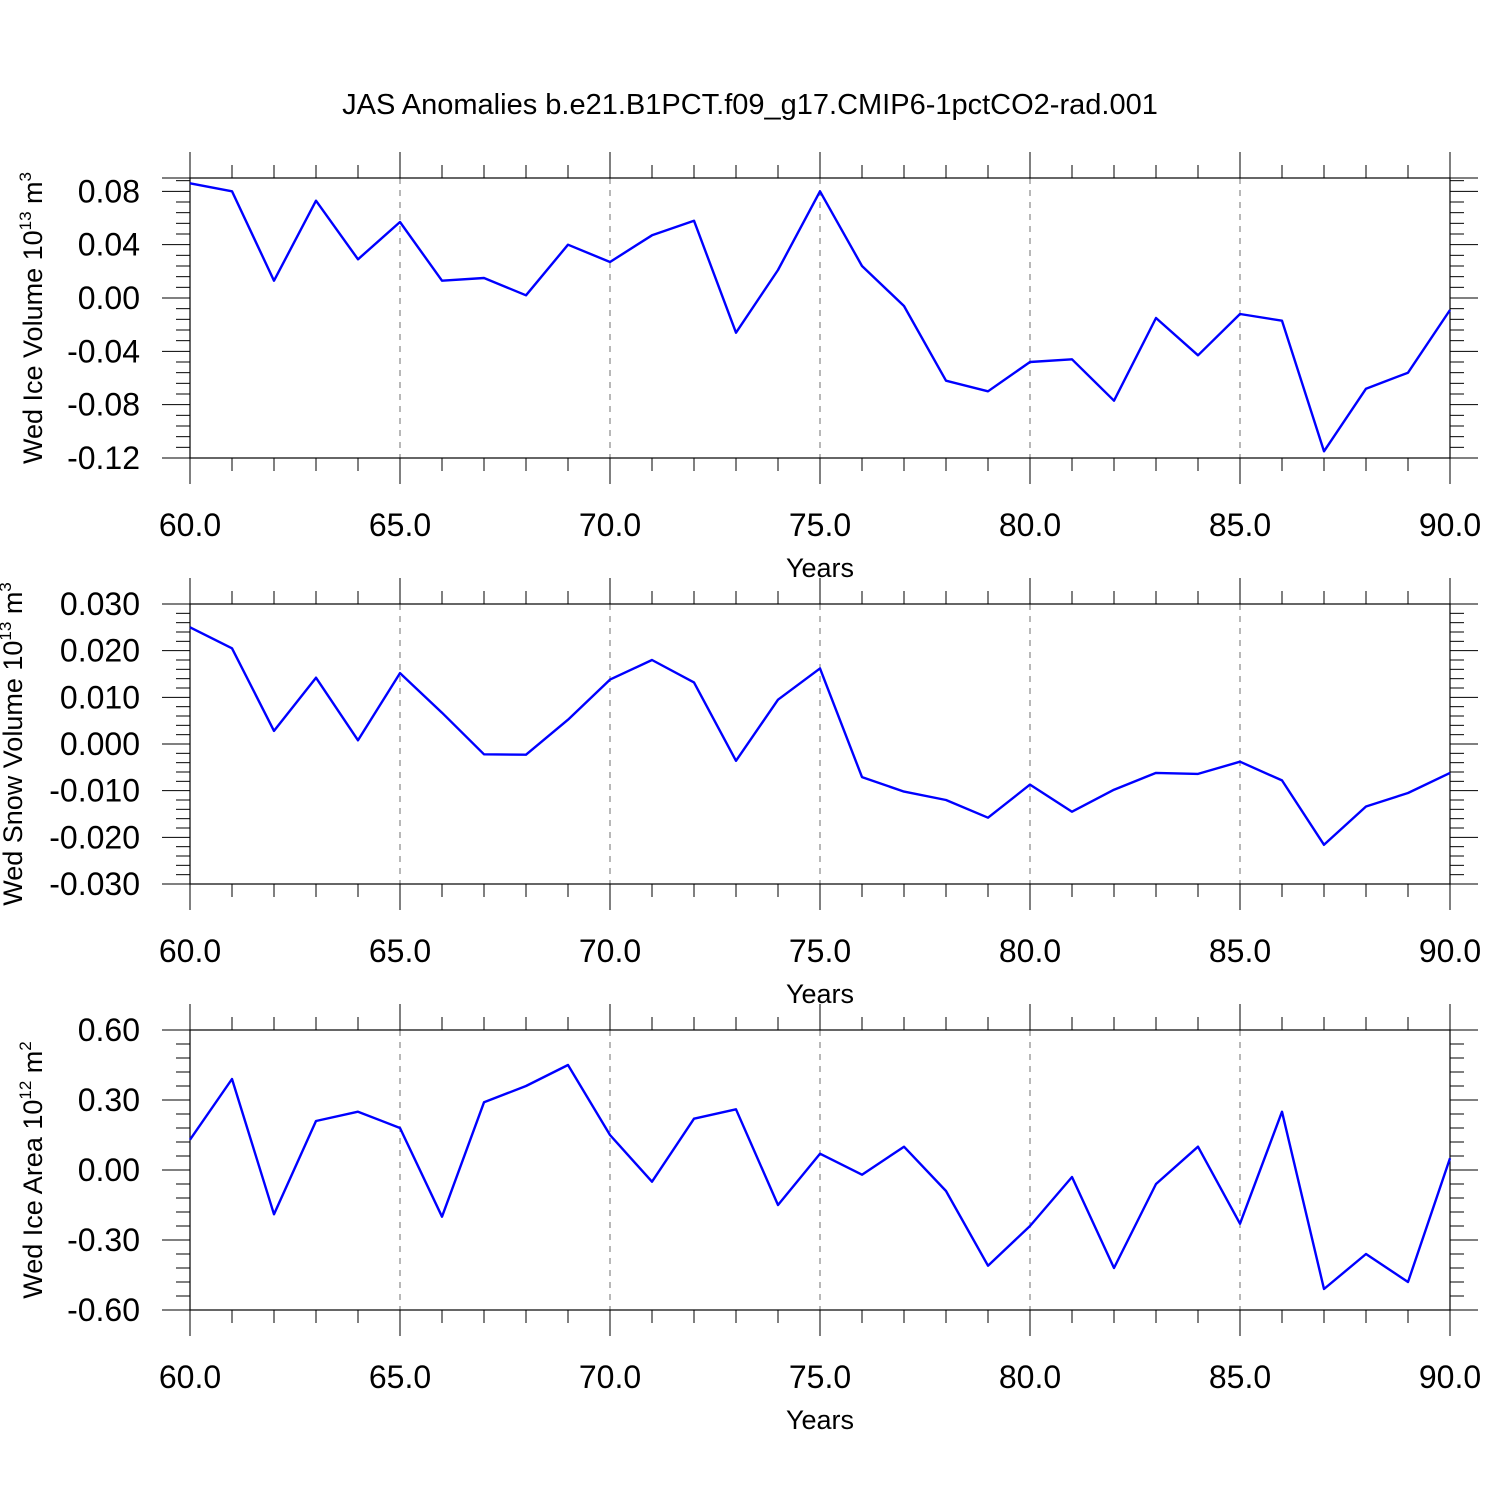 Image resolution: width=1500 pixels, height=1500 pixels. Describe the element at coordinates (109, 191) in the screenshot. I see `y-tick-label: 0.08` at that location.